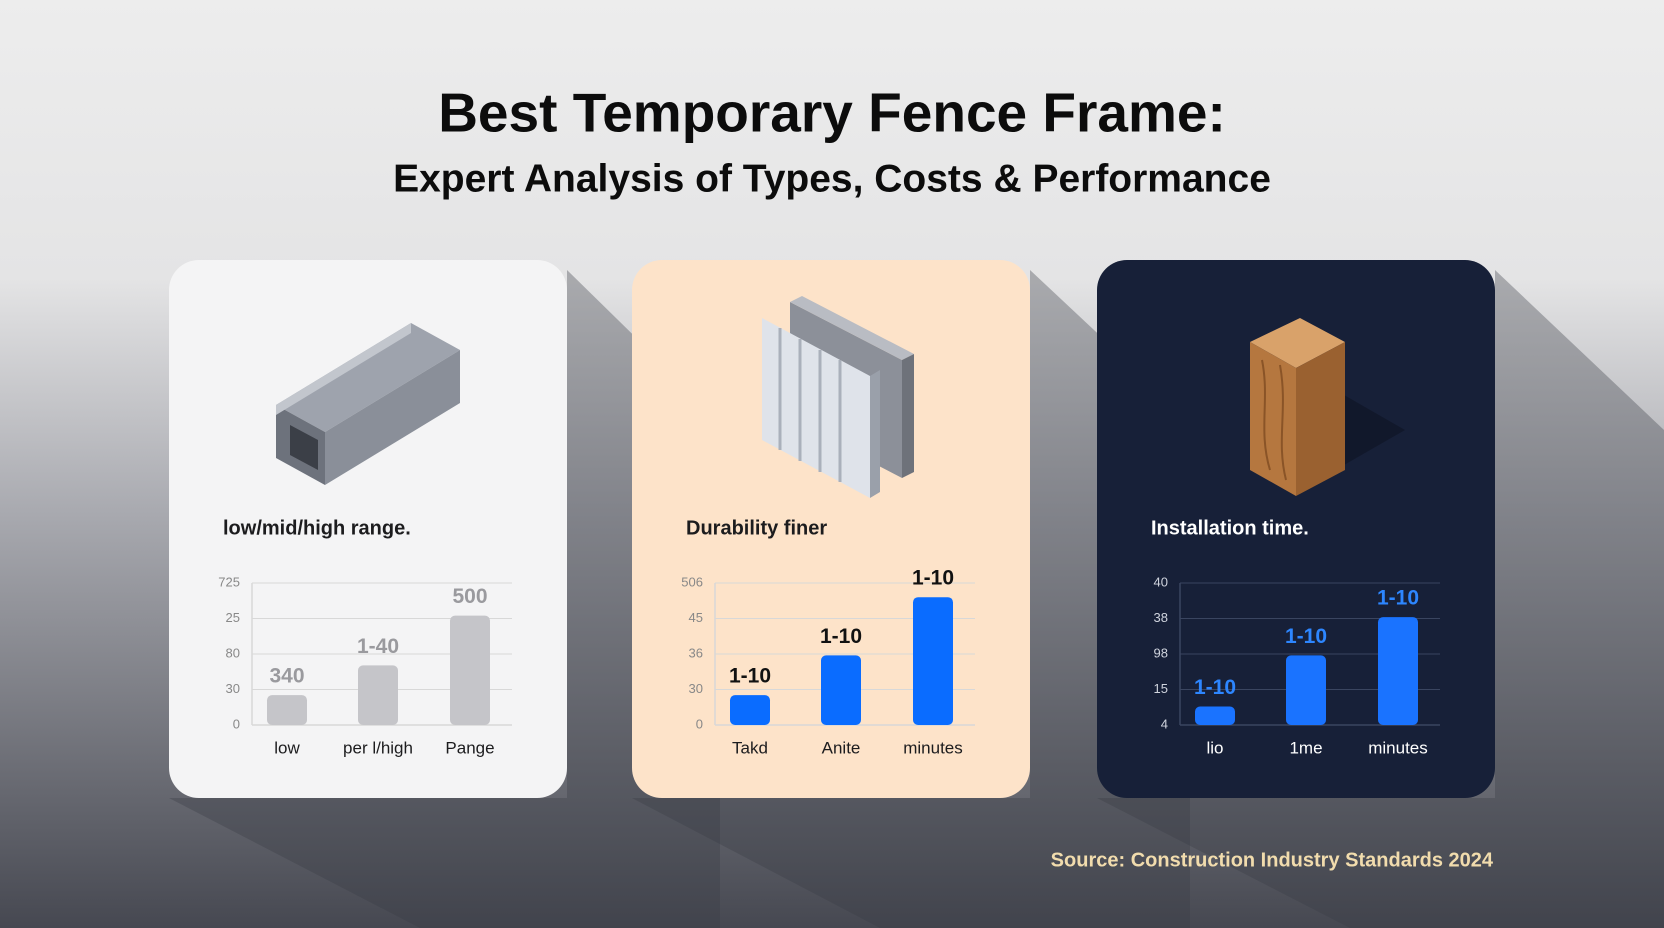 Image resolution: width=1664 pixels, height=928 pixels. I want to click on value-label: 340, so click(286, 676).